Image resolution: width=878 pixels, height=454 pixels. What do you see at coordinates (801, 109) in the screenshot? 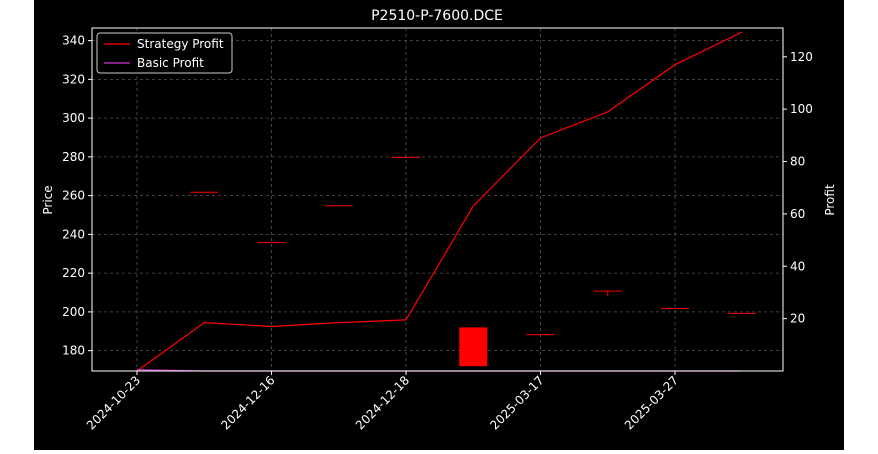
I see `right-tick-label: 100` at bounding box center [801, 109].